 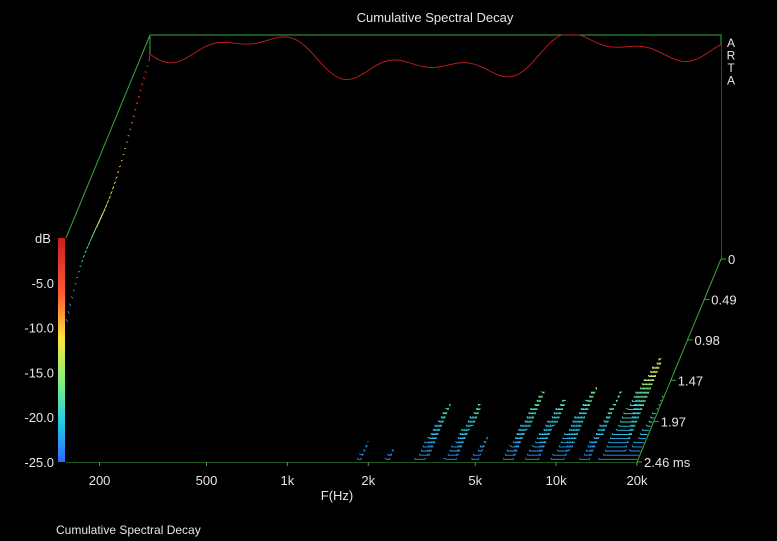 I want to click on time-axis-edge, so click(x=679, y=360).